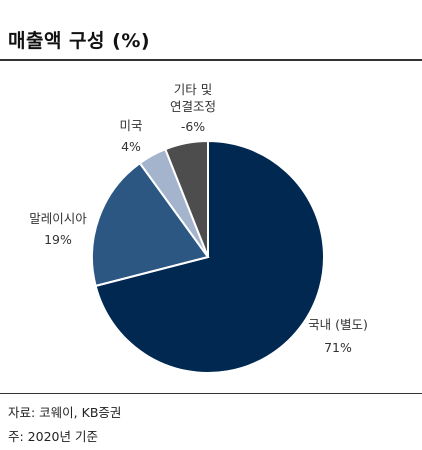 Image resolution: width=422 pixels, height=450 pixels. I want to click on label-malaysia-name: 말레이시아, so click(58, 218).